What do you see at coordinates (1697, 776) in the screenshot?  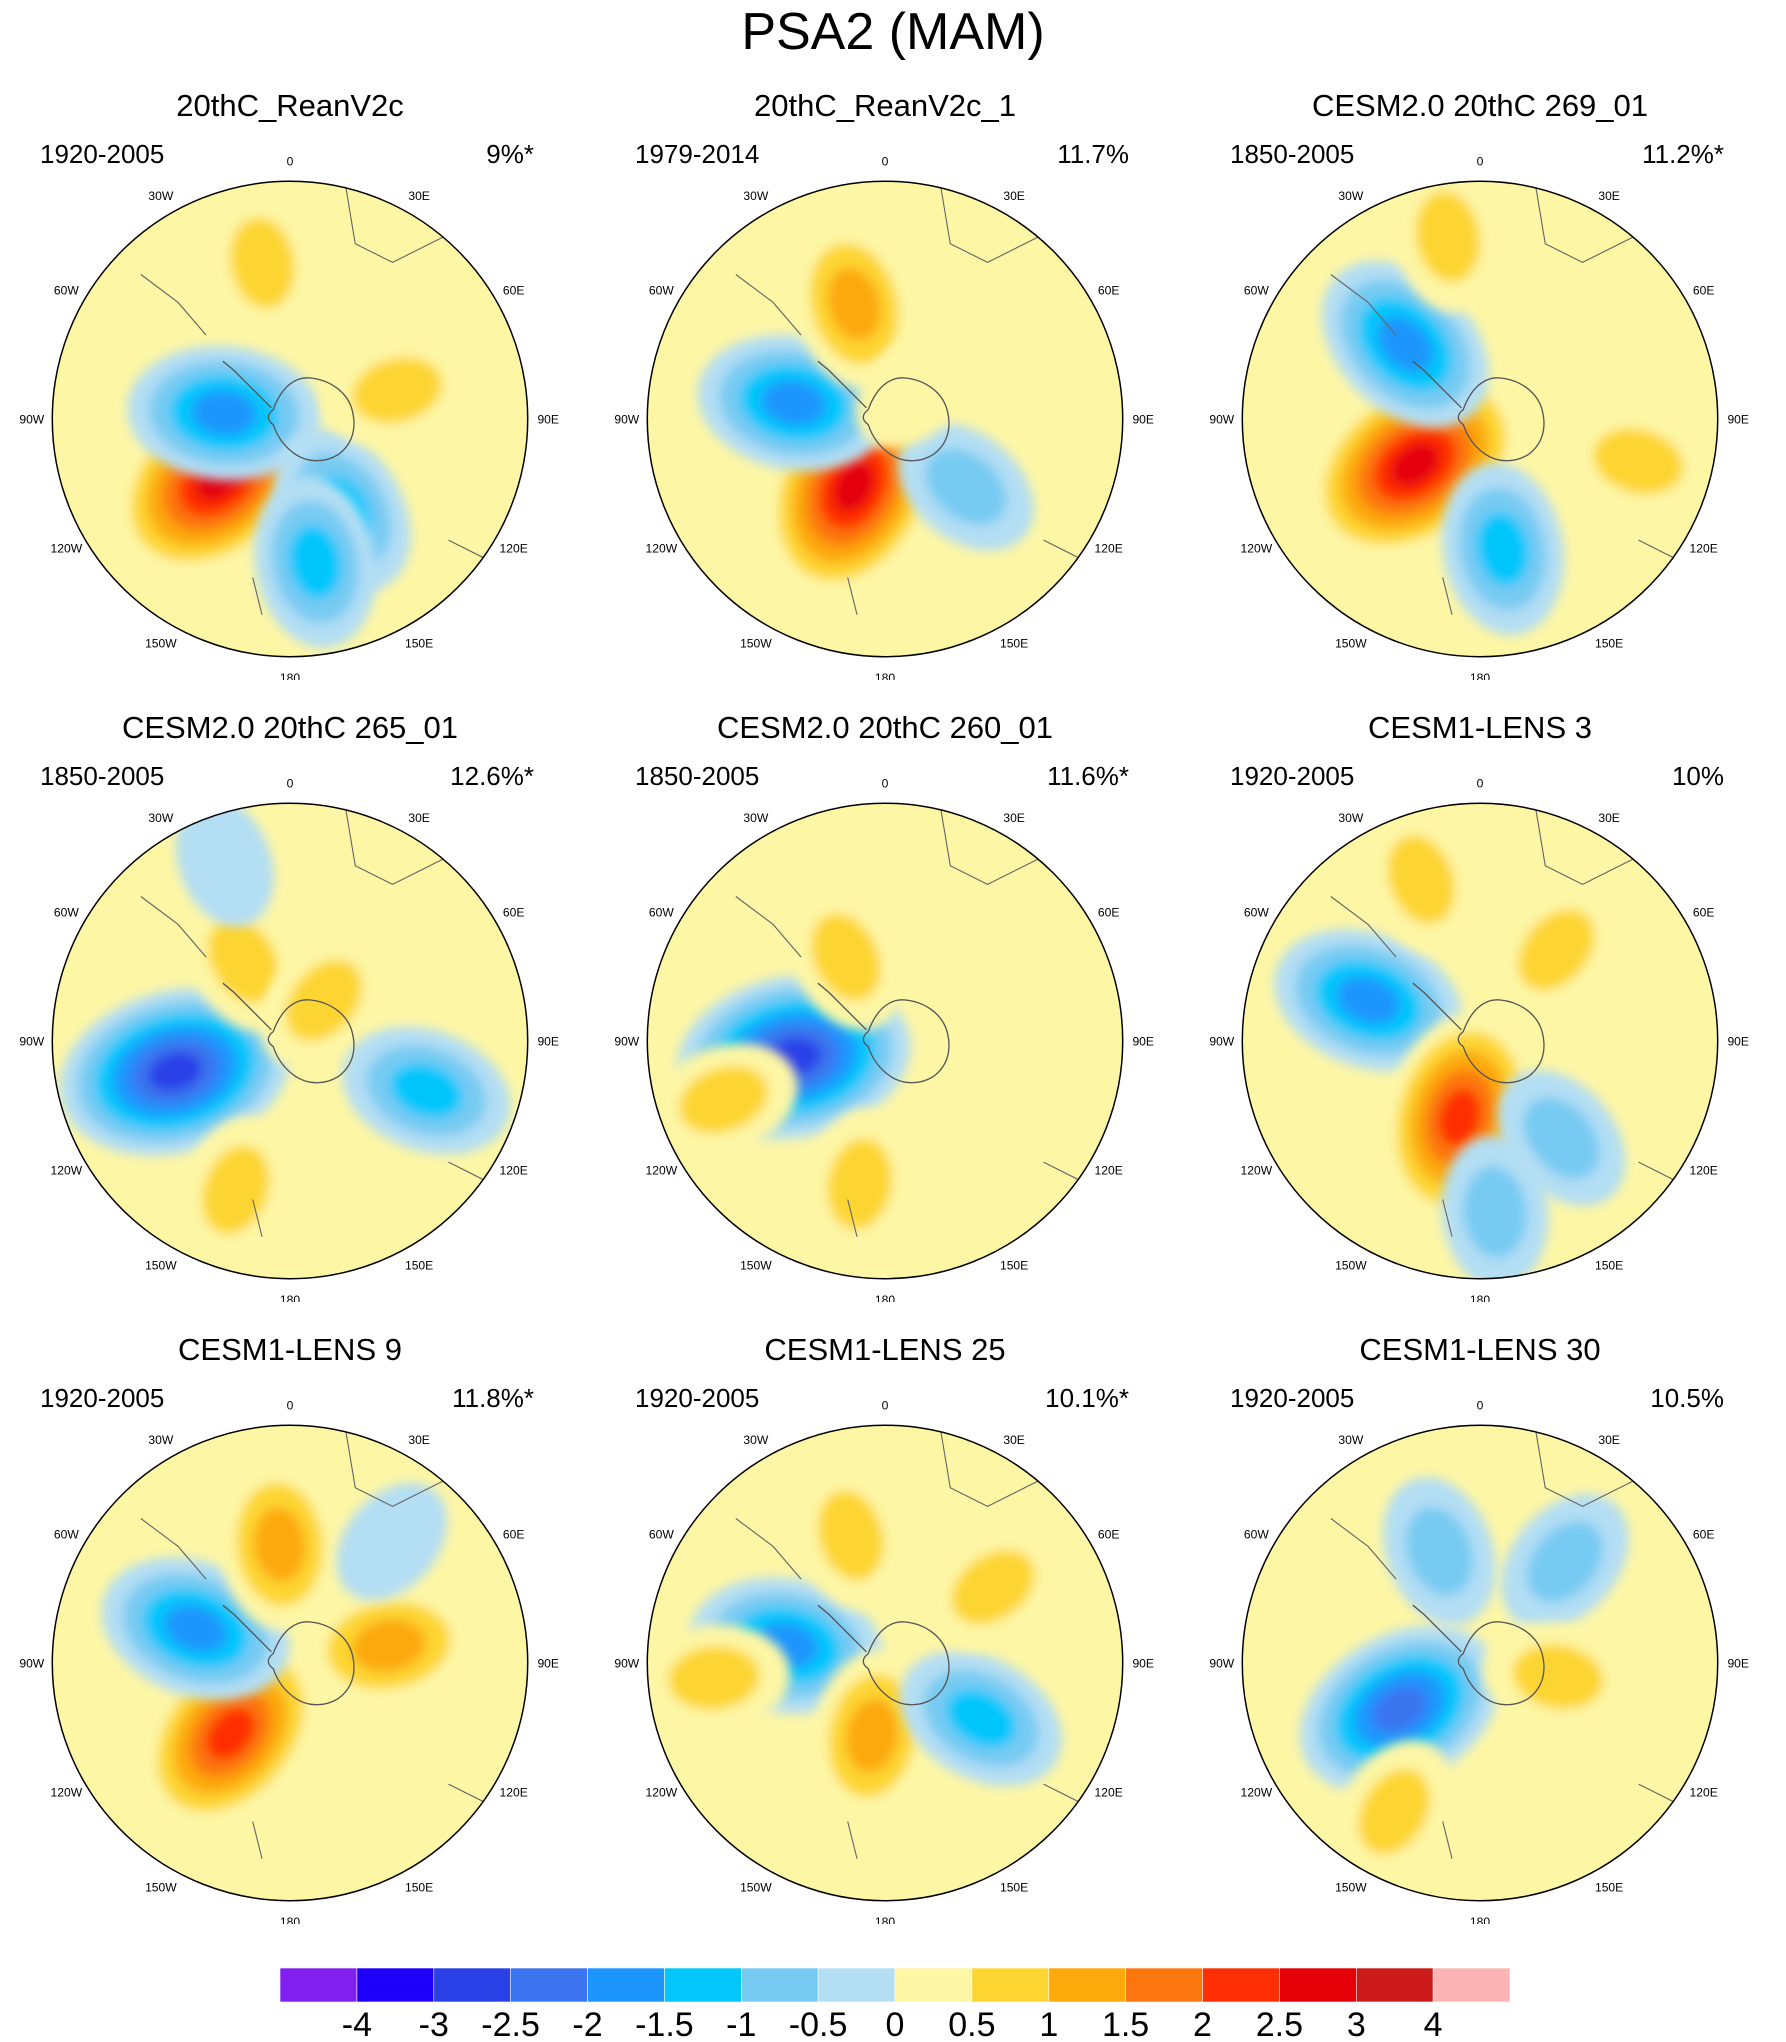 I see `panel-variance: 10%` at bounding box center [1697, 776].